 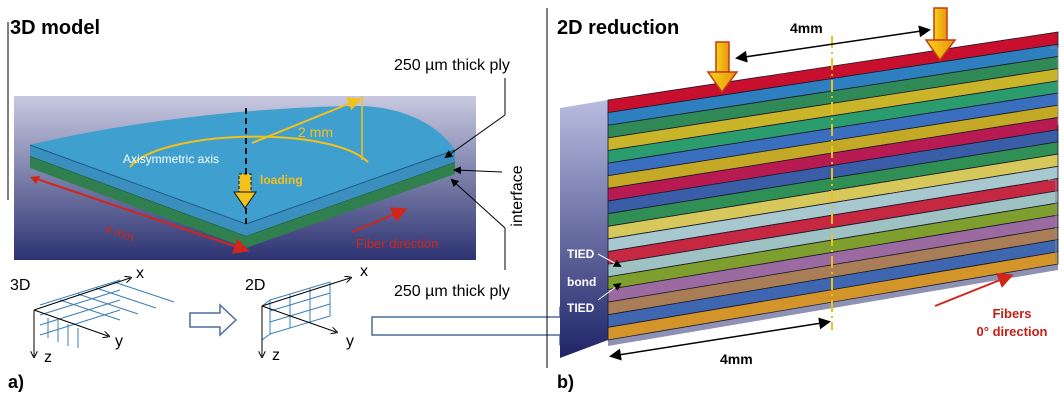 I want to click on mesh-2d-y-axis, so click(x=298, y=318).